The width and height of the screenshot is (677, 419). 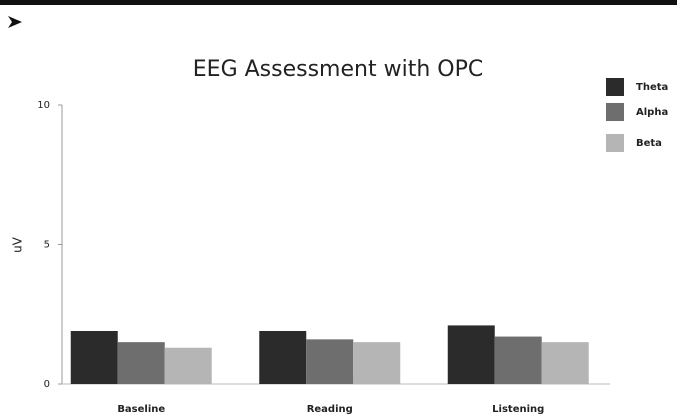 I want to click on x-tick-label: Reading, so click(x=330, y=409).